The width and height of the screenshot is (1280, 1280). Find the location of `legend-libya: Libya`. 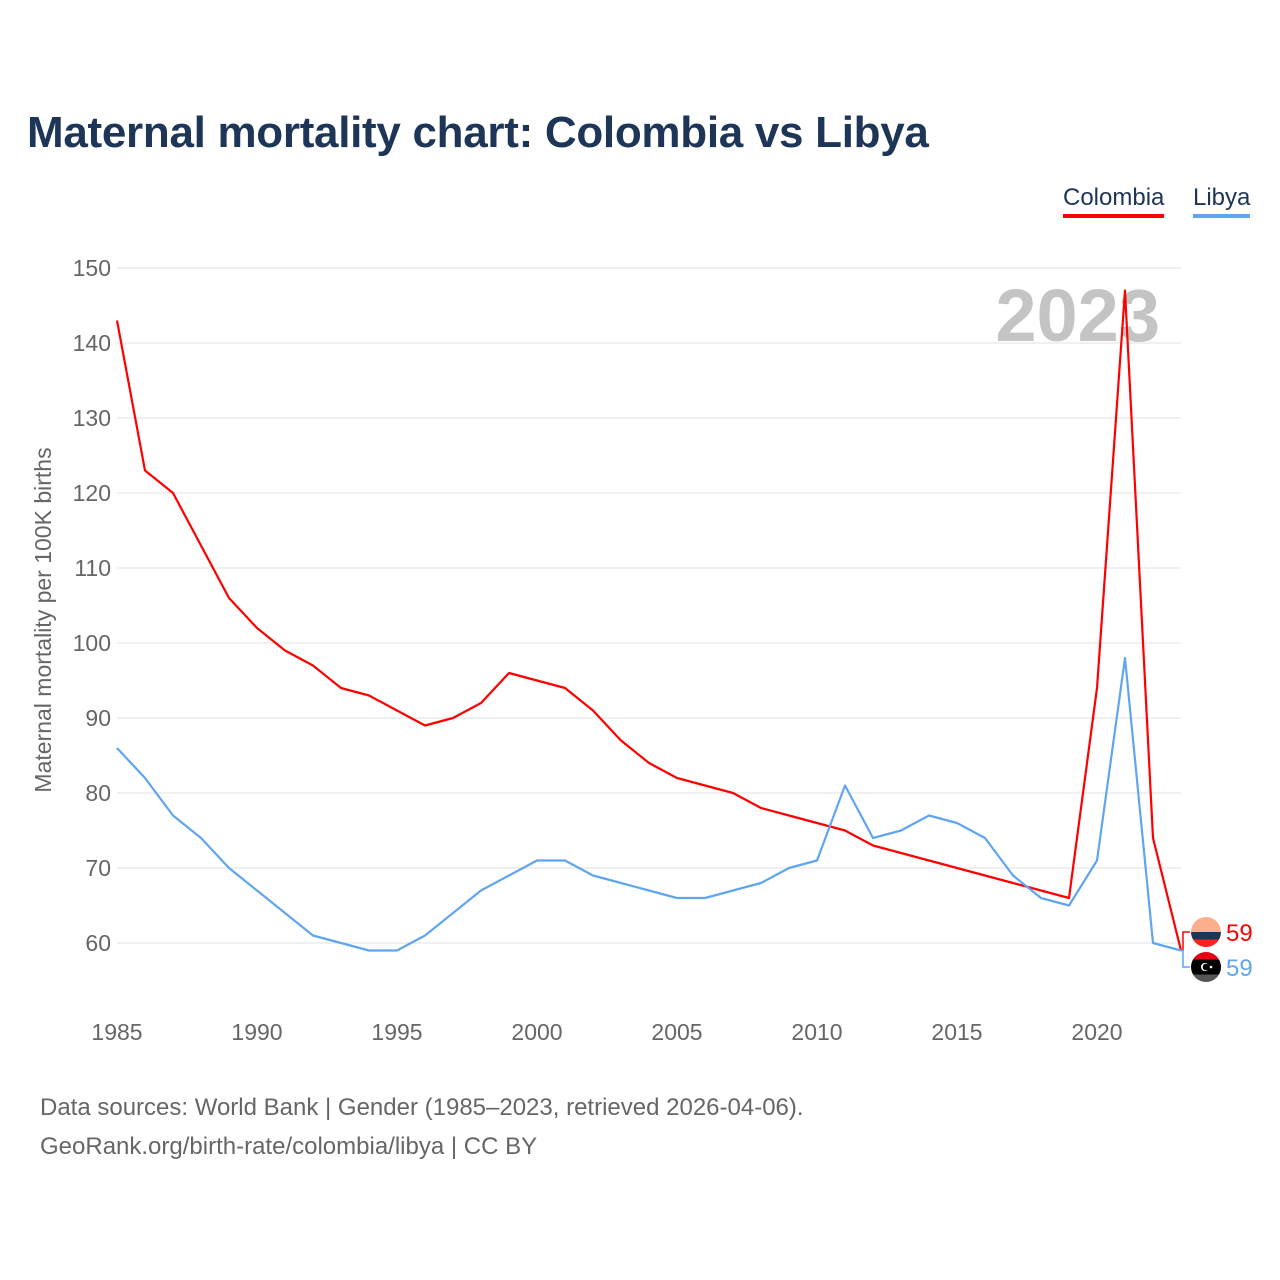

legend-libya: Libya is located at coordinates (1222, 201).